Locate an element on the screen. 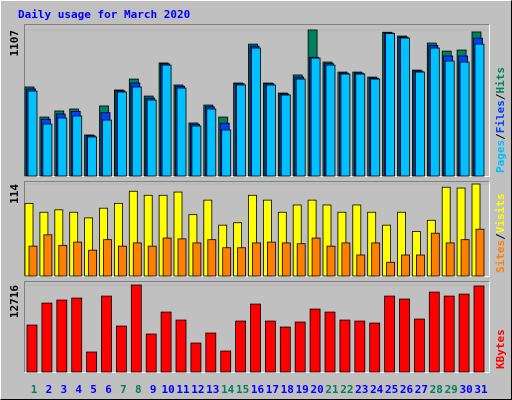 This screenshot has width=512, height=400. x-tick-label: 24 is located at coordinates (377, 389).